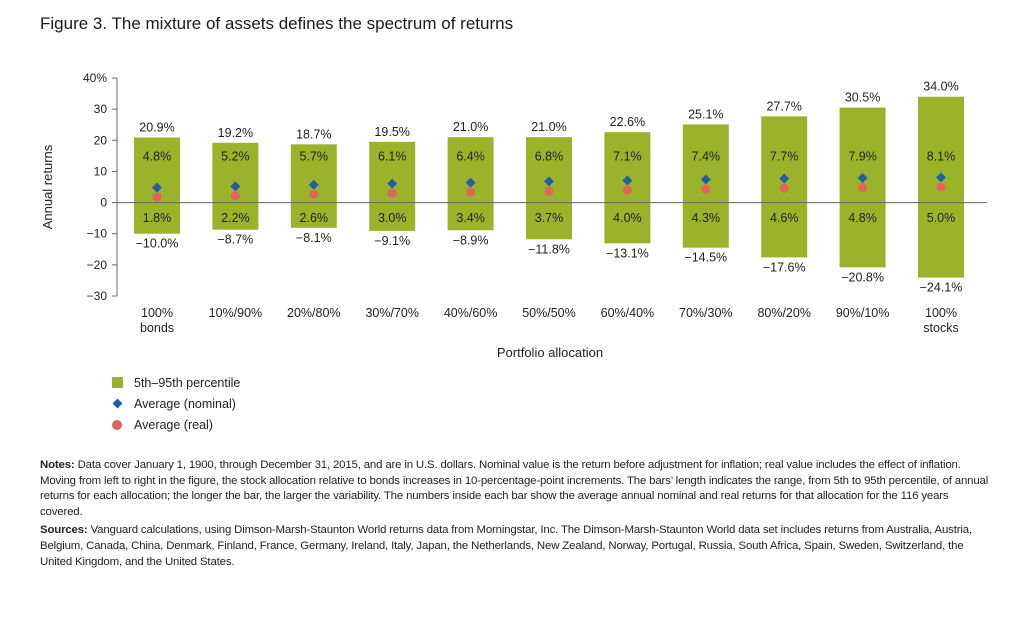 Image resolution: width=1024 pixels, height=621 pixels. What do you see at coordinates (235, 218) in the screenshot?
I see `real-value-label: 2.2%` at bounding box center [235, 218].